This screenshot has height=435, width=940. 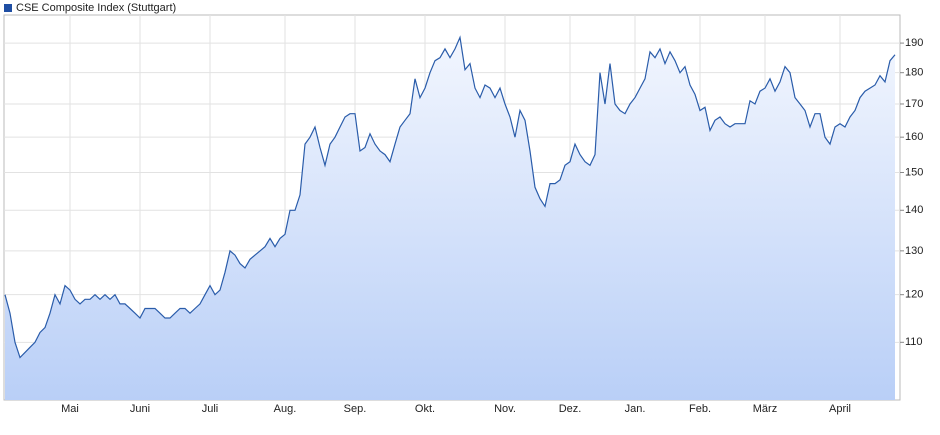 I want to click on legend-swatch, so click(x=8, y=8).